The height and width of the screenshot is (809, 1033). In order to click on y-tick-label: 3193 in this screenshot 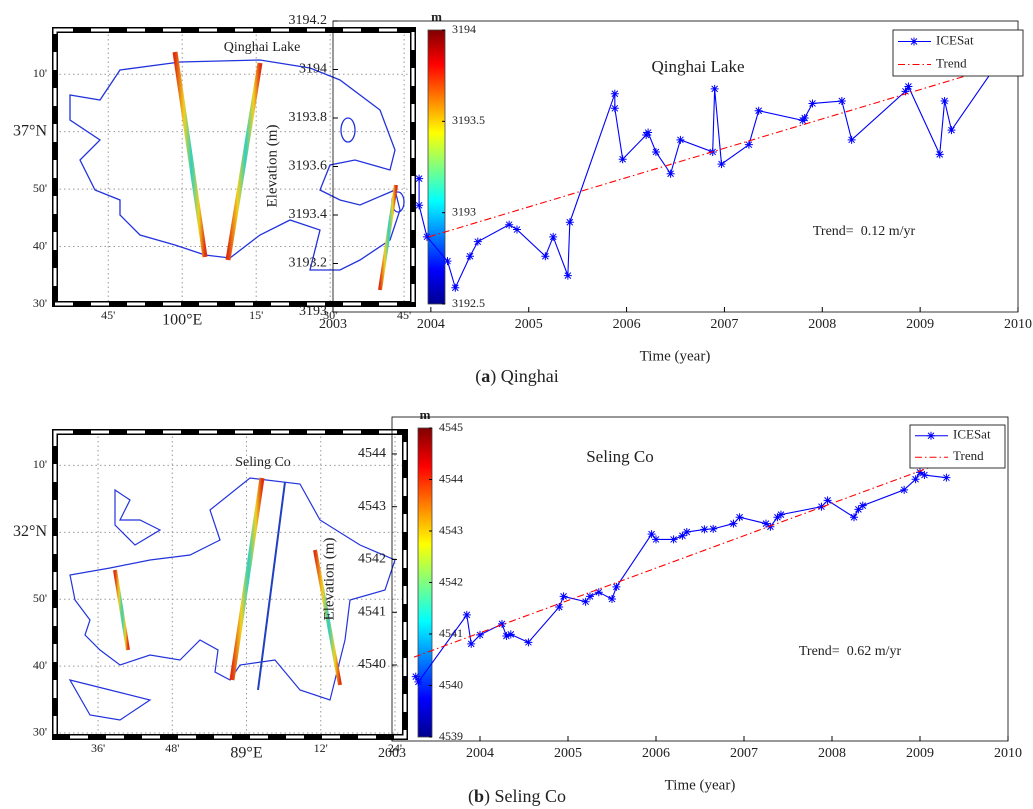, I will do `click(313, 311)`.